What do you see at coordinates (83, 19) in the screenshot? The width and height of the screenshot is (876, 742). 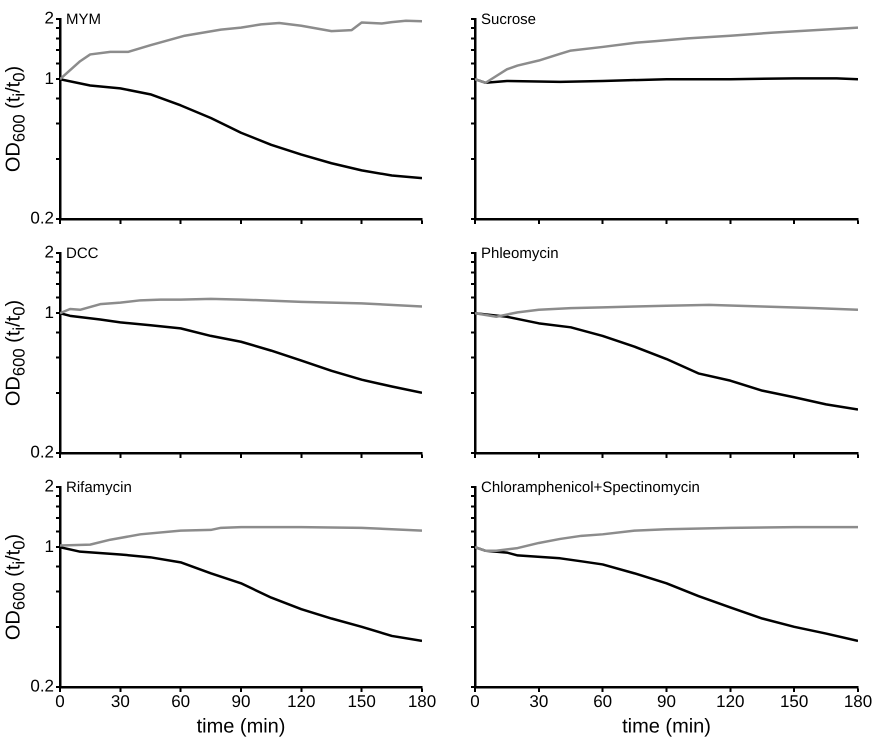 I see `chart-title: MYM` at bounding box center [83, 19].